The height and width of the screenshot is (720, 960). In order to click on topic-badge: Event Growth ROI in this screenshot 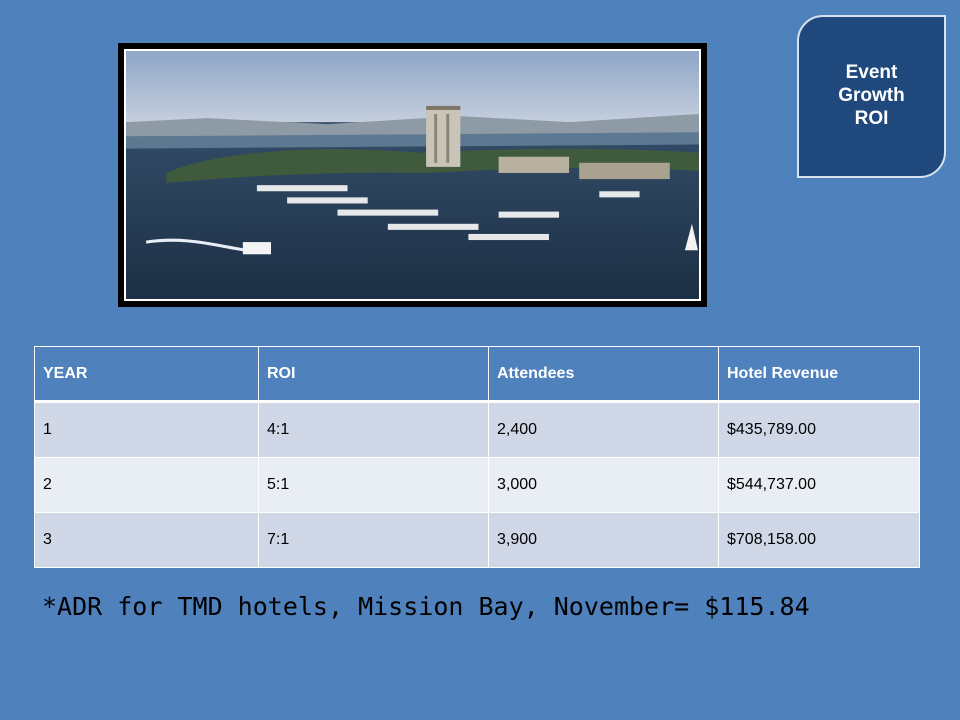, I will do `click(871, 96)`.